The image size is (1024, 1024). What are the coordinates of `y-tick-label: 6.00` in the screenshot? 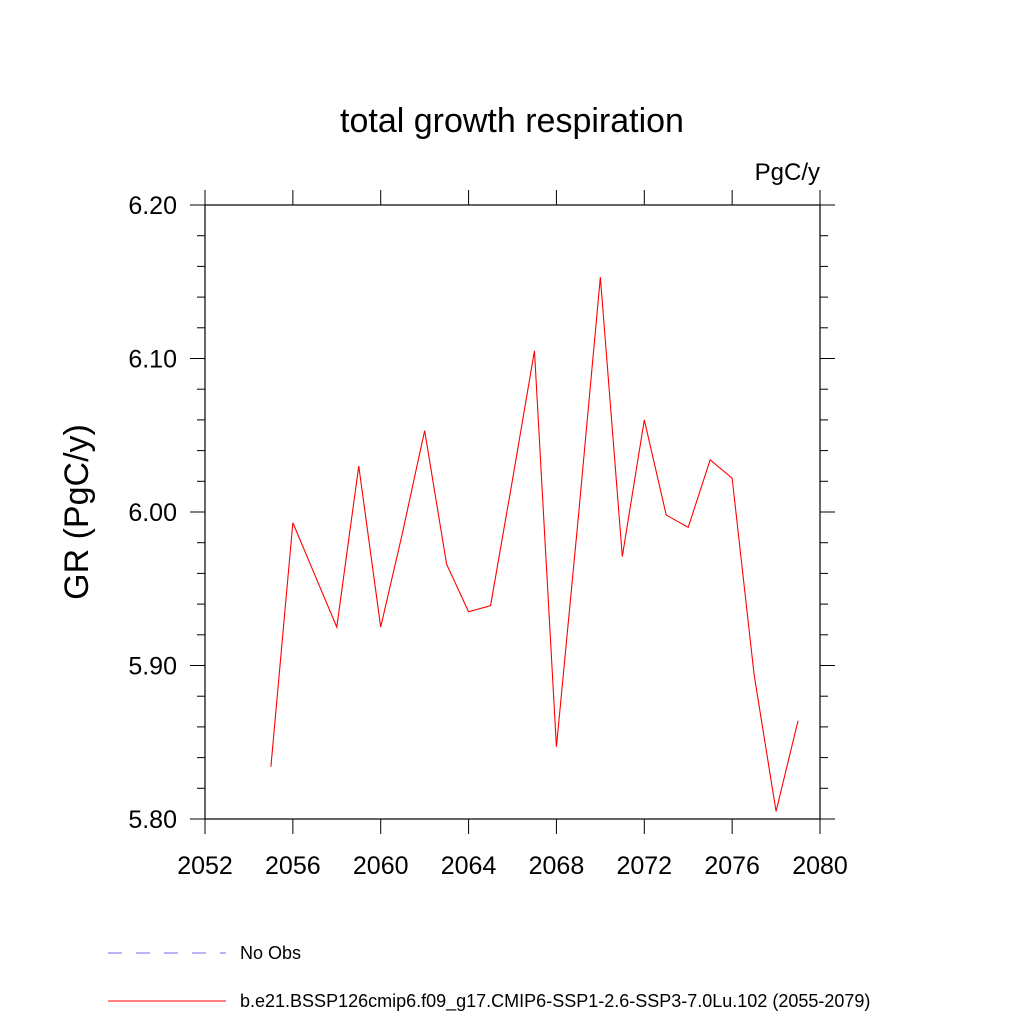 It's located at (152, 513).